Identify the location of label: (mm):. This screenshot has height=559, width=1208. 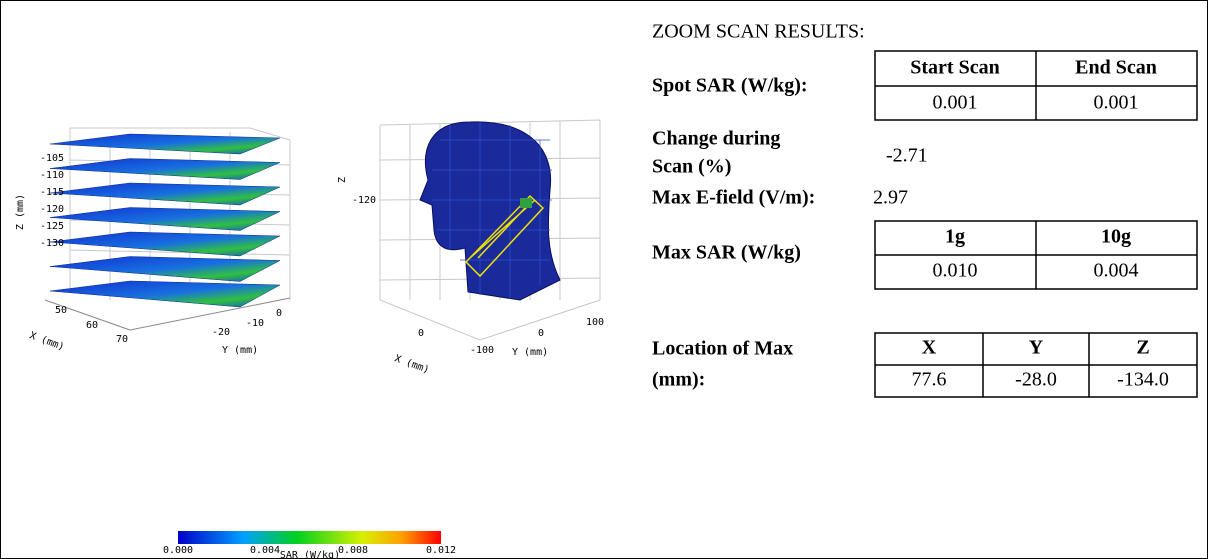
(678, 380).